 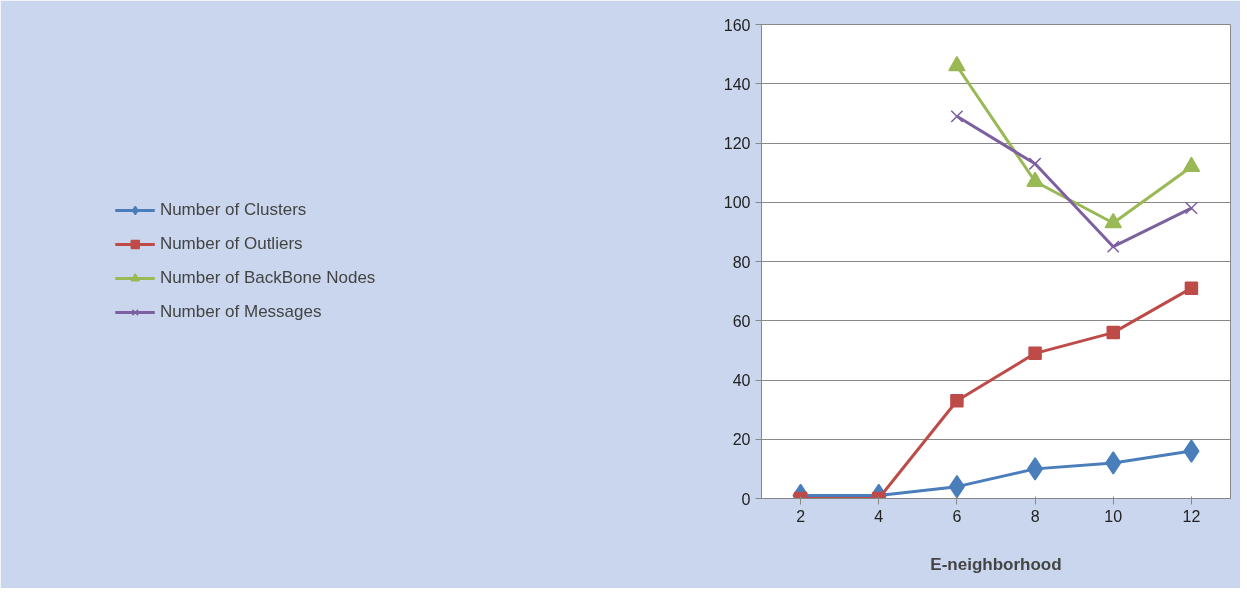 I want to click on y-tick-label: 0, so click(x=746, y=499).